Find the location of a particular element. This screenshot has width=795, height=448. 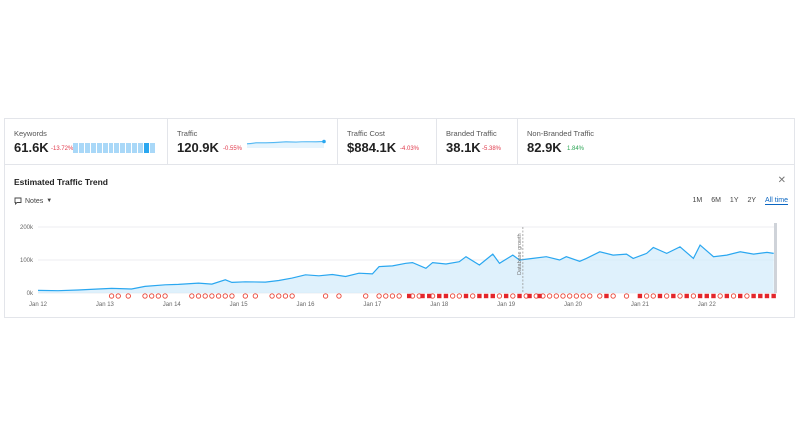

database-growth-label: Database growth is located at coordinates (520, 254).